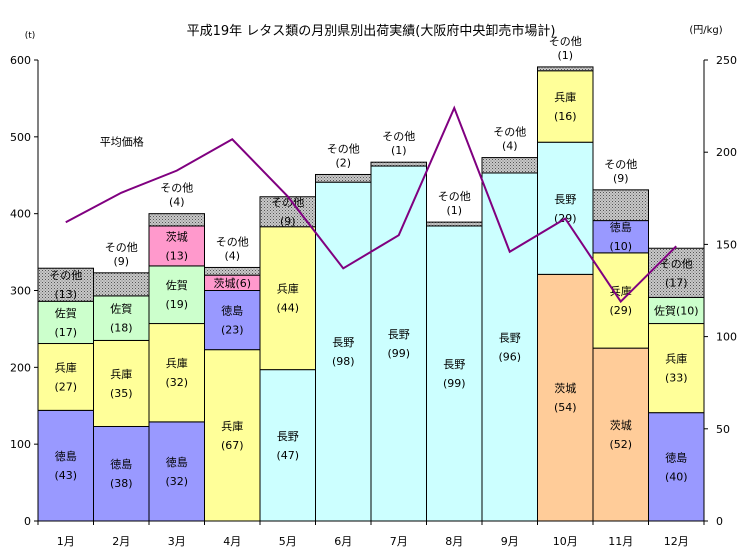 Image resolution: width=742 pixels, height=558 pixels. Describe the element at coordinates (565, 541) in the screenshot. I see `x-tick-label: 10月` at that location.